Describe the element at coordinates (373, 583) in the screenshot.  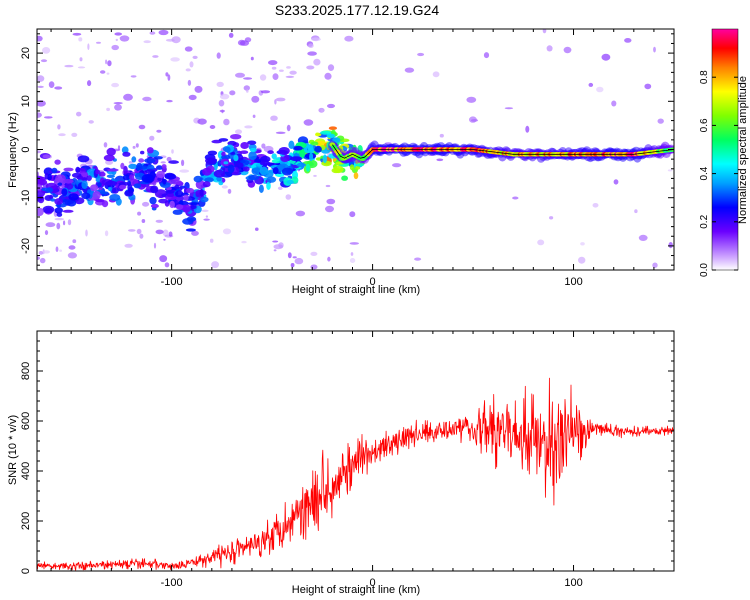
I see `snr-xtick-label: 0` at that location.